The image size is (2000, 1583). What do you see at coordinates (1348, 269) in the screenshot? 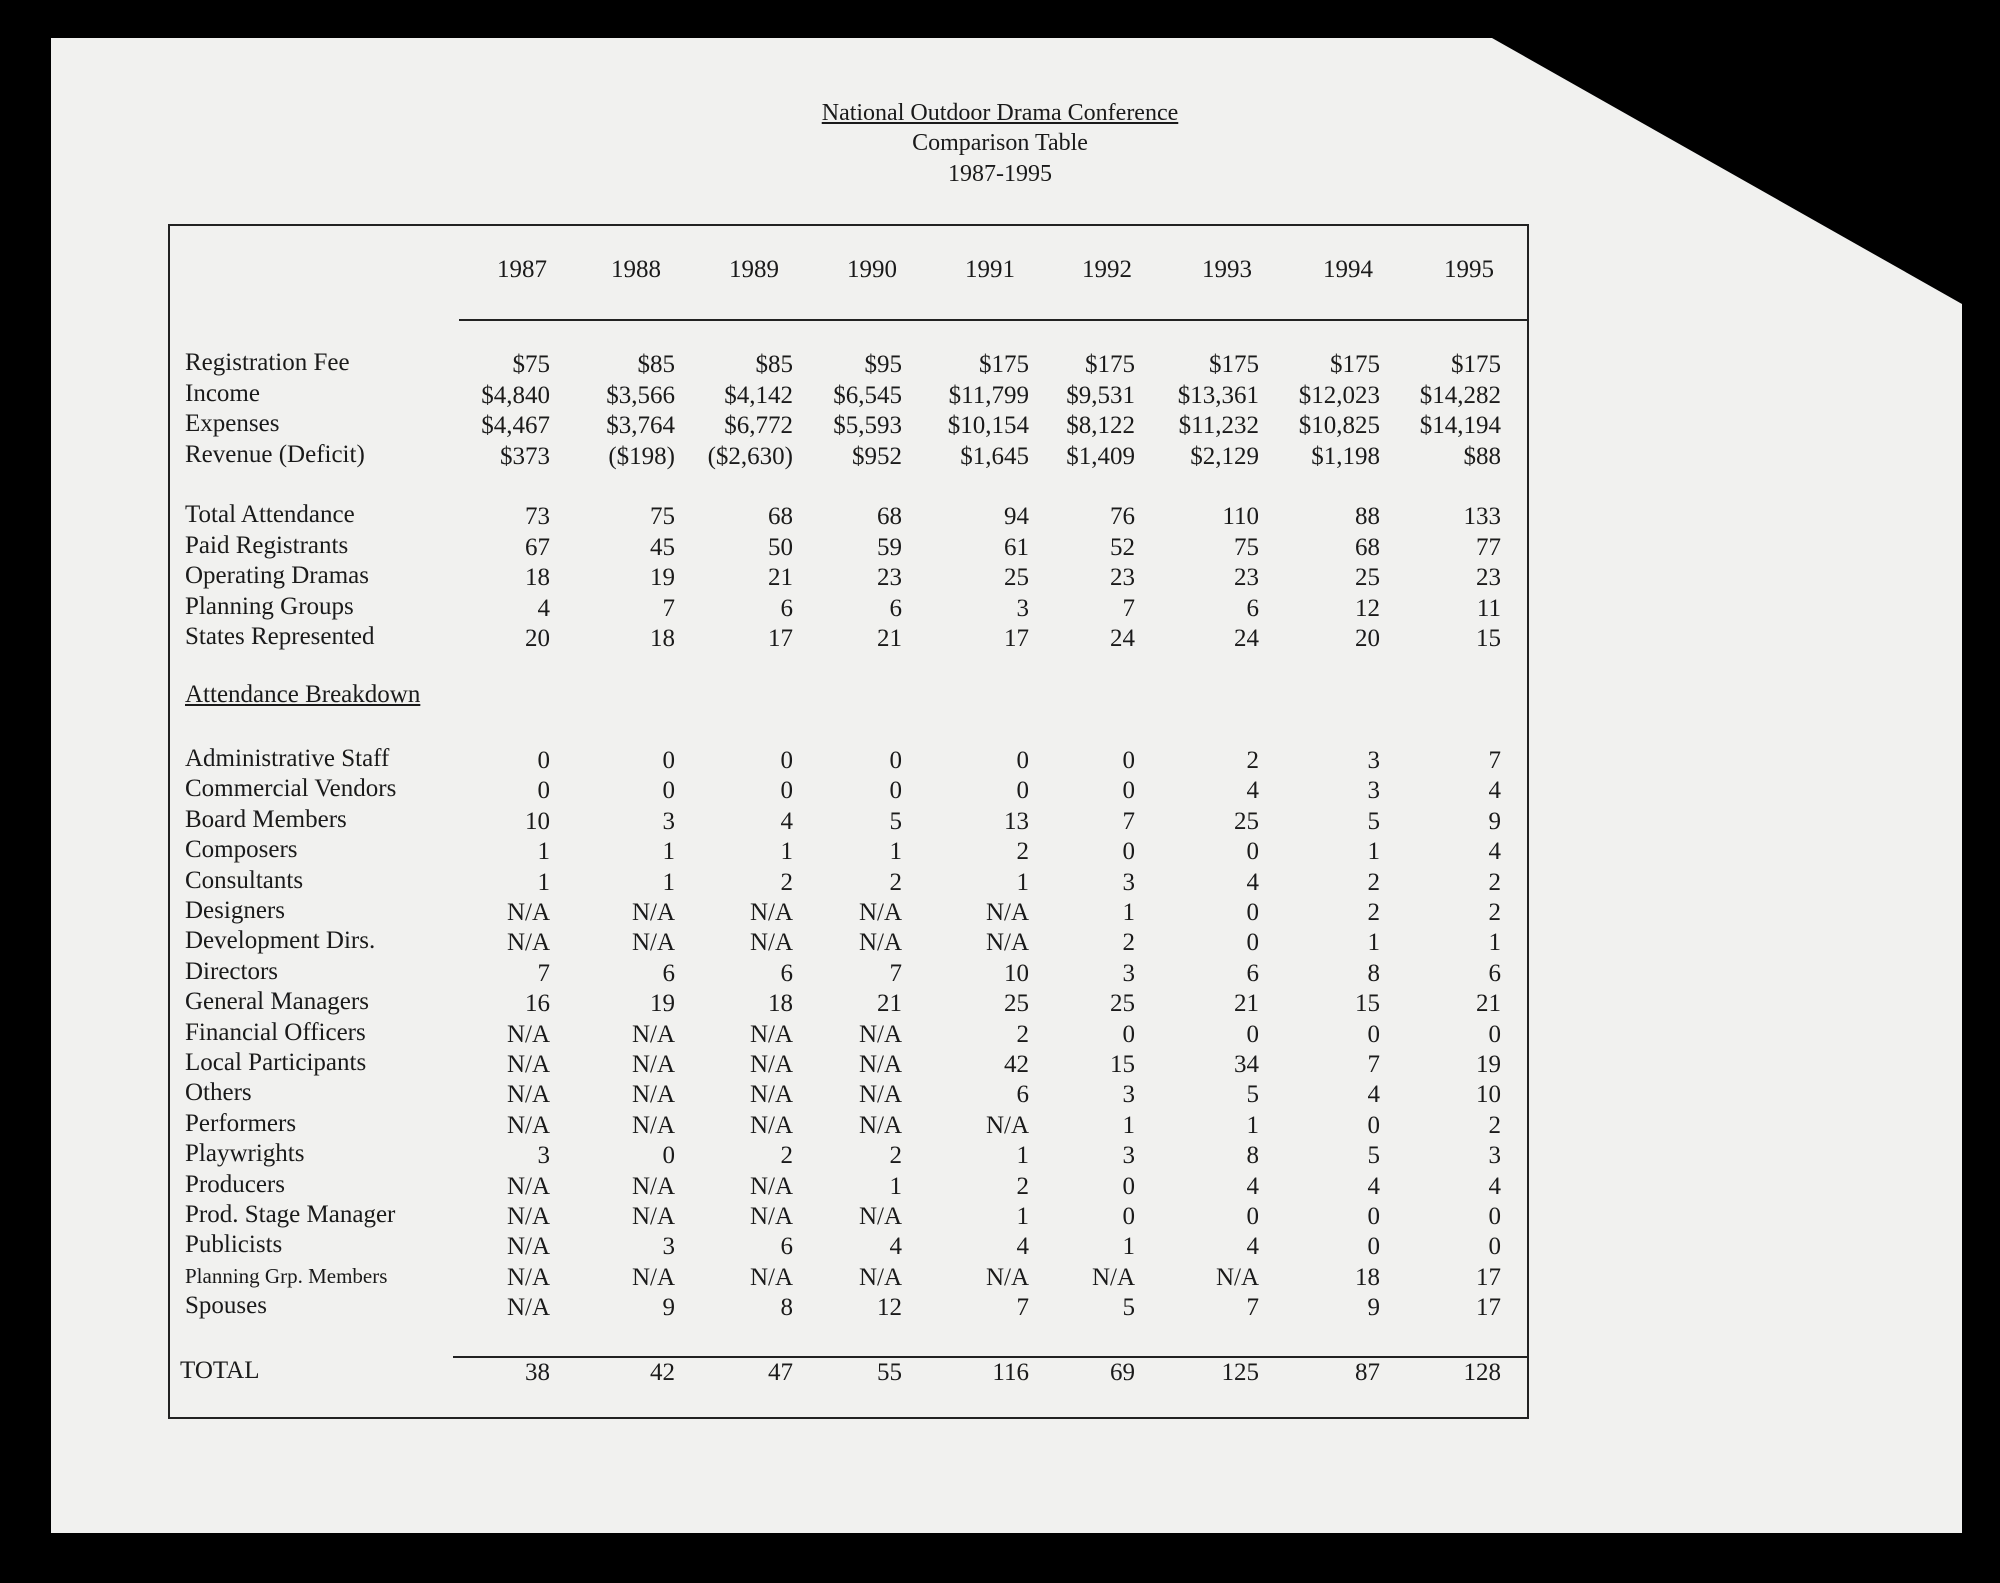
I see `year-header: 1994` at bounding box center [1348, 269].